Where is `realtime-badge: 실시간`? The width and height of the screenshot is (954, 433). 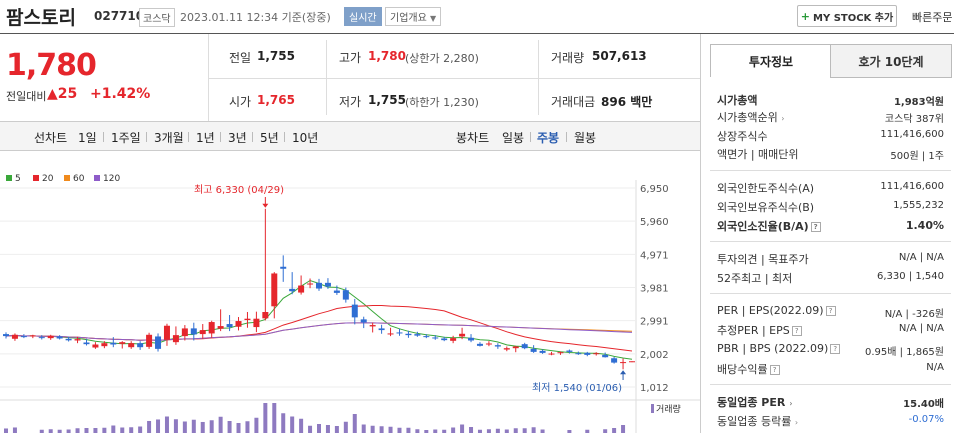 realtime-badge: 실시간 is located at coordinates (363, 16).